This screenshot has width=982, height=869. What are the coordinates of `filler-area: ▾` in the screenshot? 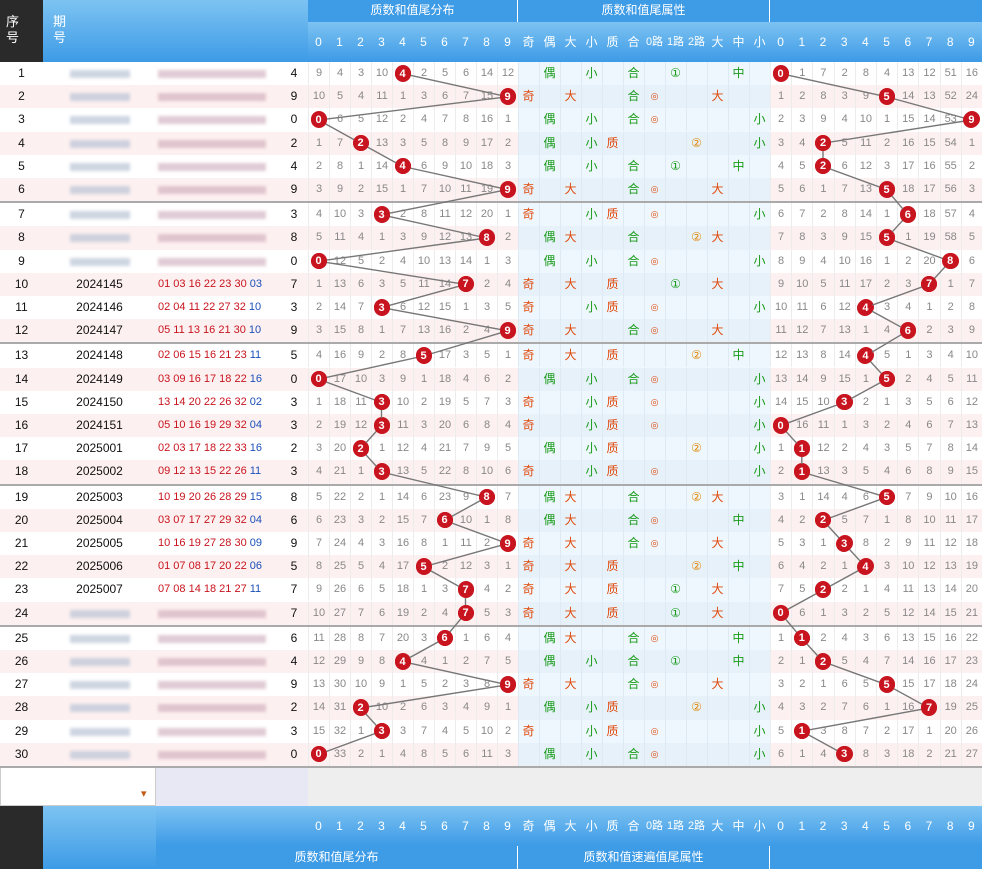 It's located at (491, 784).